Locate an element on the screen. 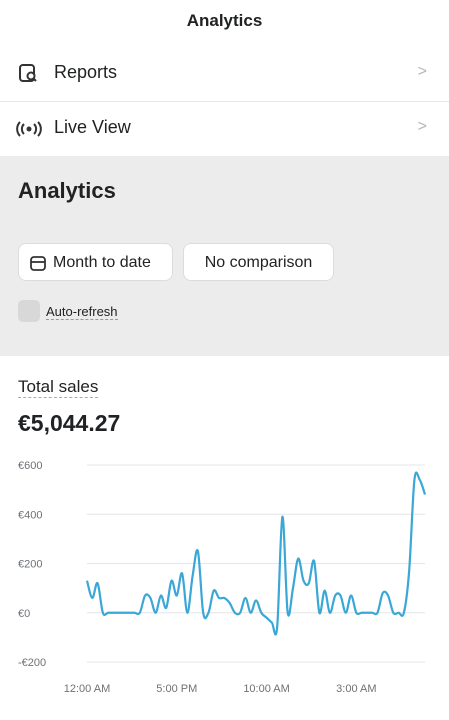 The width and height of the screenshot is (449, 720). menu-label: Live View is located at coordinates (92, 127).